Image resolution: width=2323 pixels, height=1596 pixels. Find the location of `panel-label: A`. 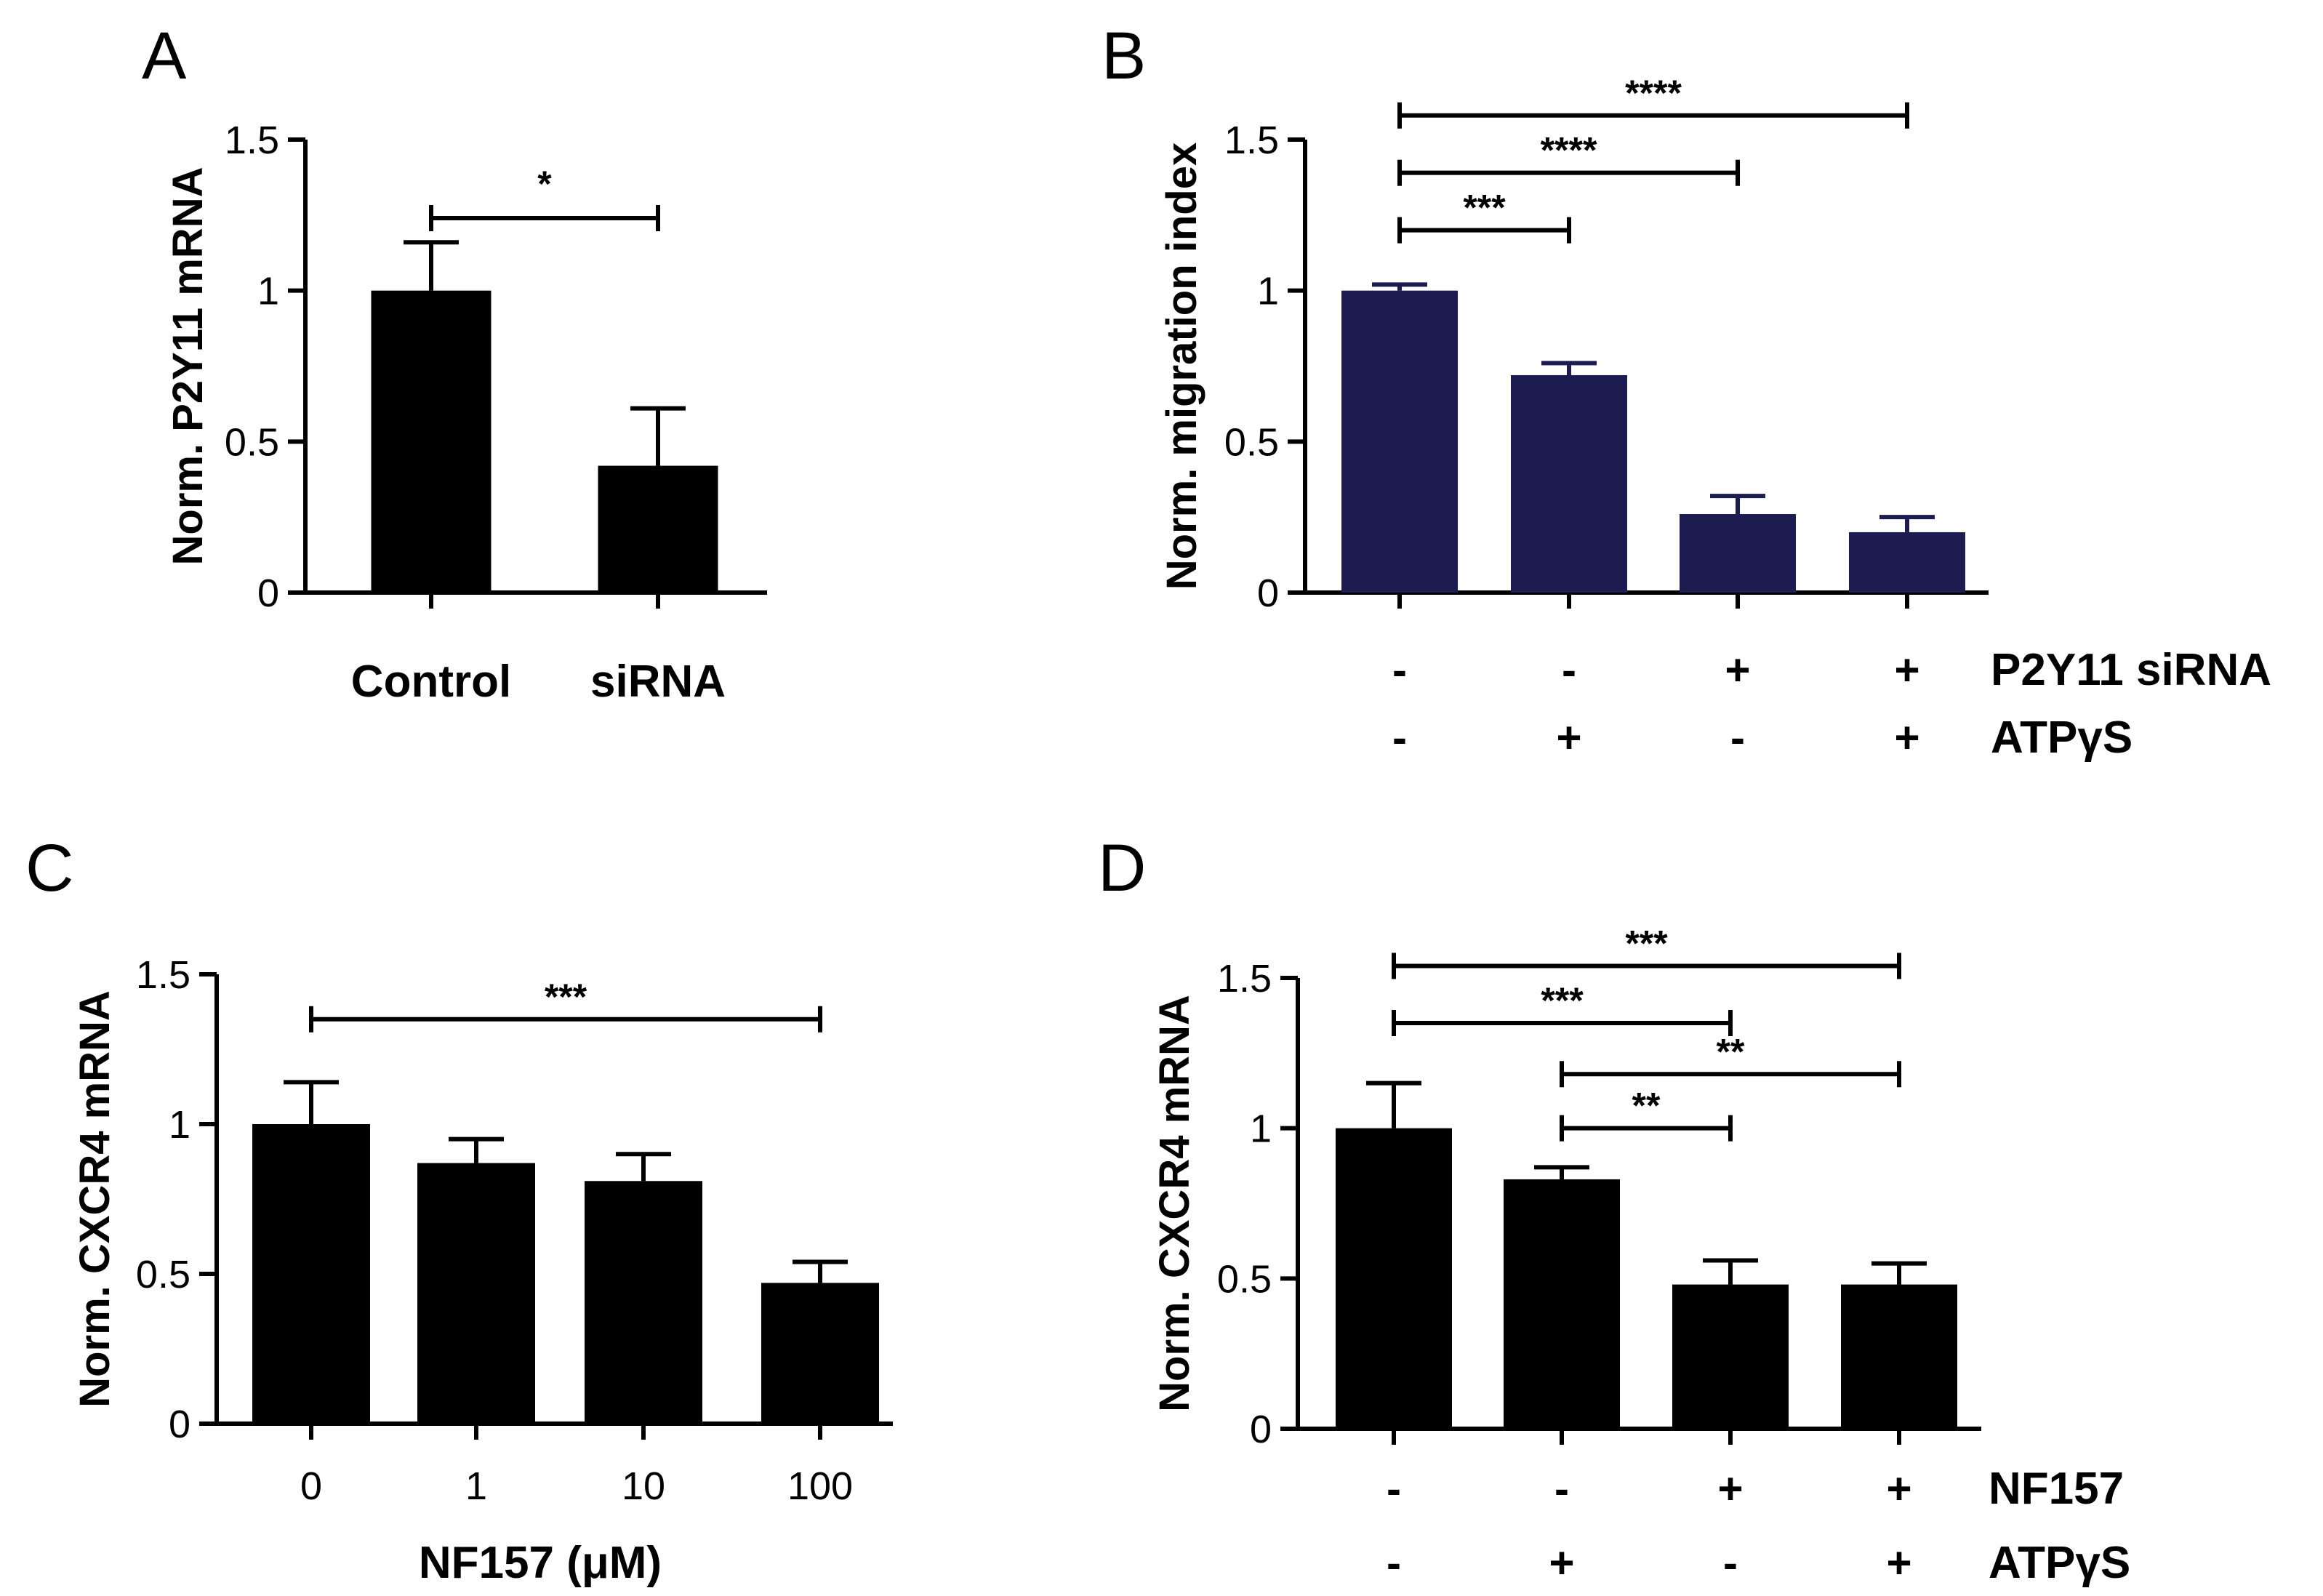

panel-label: A is located at coordinates (164, 56).